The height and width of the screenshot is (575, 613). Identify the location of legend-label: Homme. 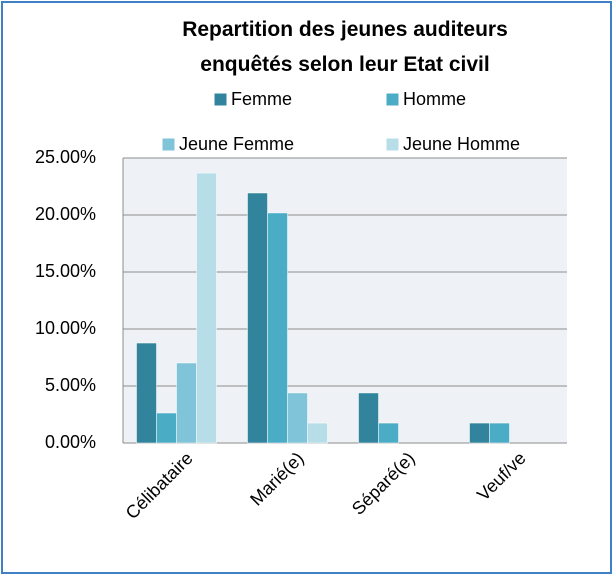
(434, 99).